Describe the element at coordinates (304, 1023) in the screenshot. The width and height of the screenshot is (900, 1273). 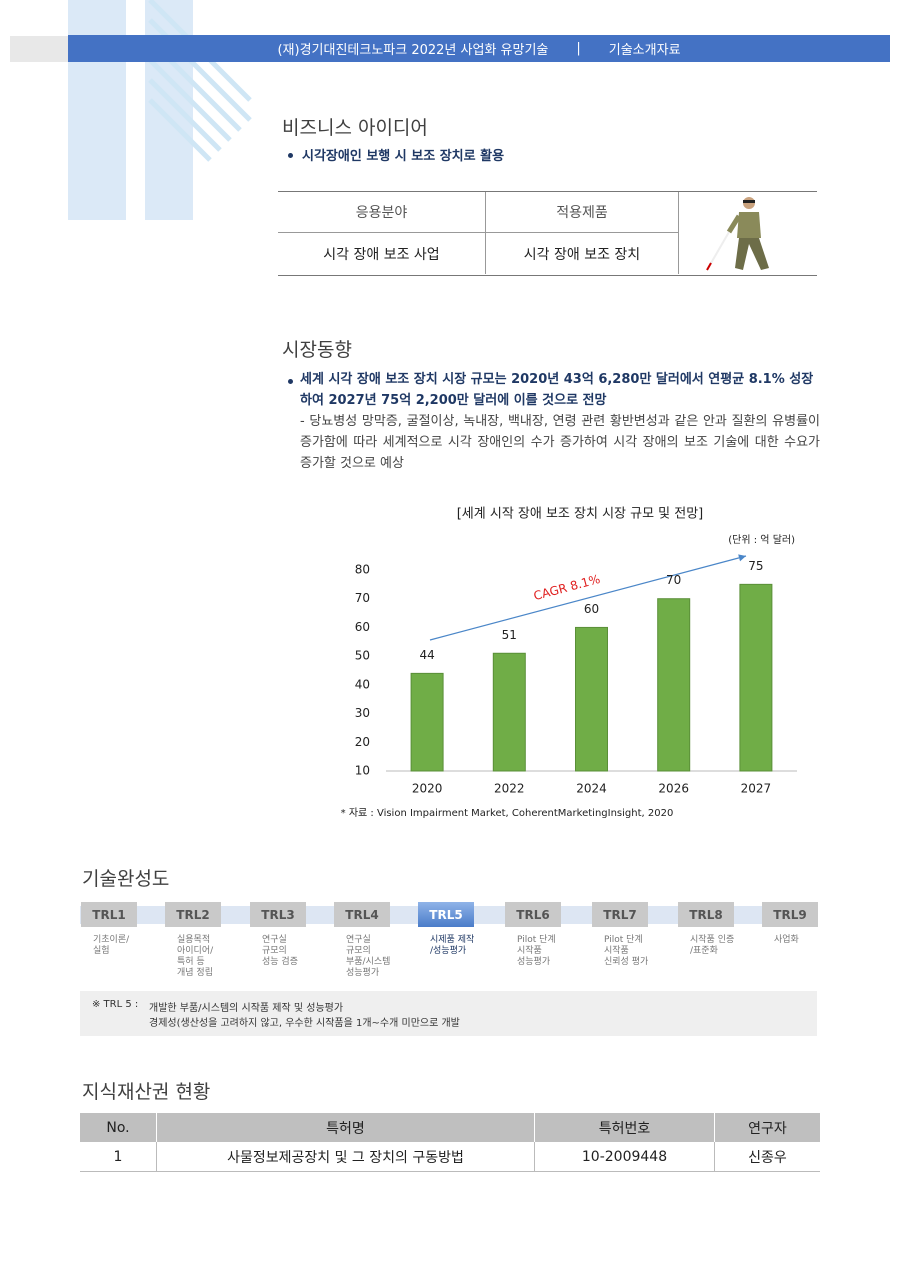
I see `note-line: 경제성(생산성을 고려하지 않고, 우수한 시작품을 1개~수개 미만으로 개발` at that location.